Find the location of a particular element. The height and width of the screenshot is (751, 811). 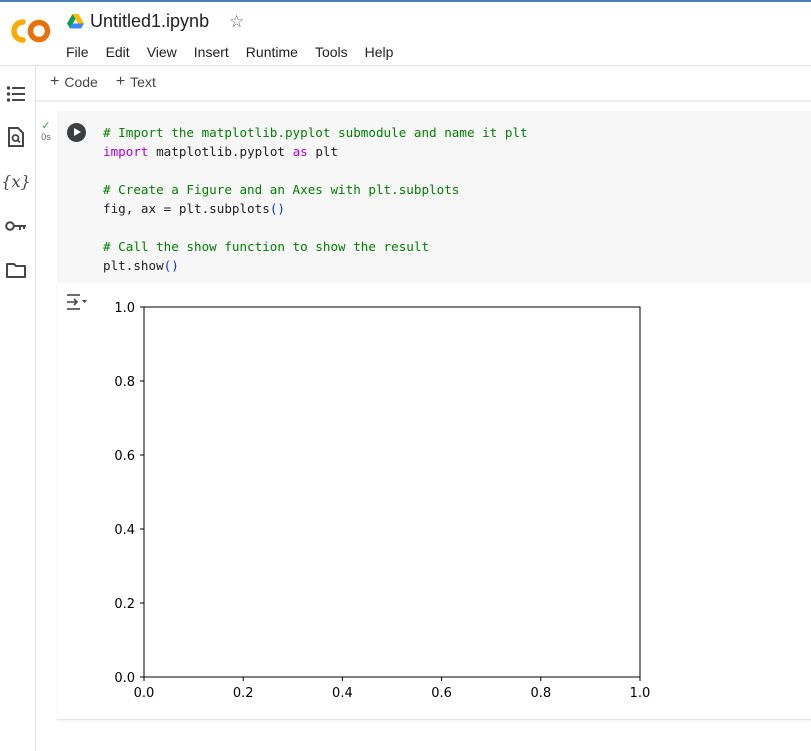

output-actions-icon is located at coordinates (77, 302).